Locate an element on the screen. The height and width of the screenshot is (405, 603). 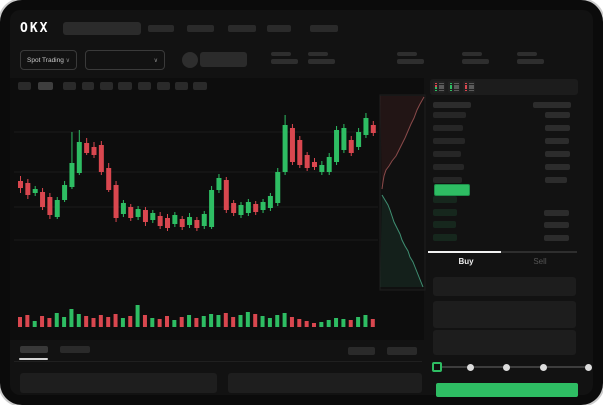
book-both-icon is located at coordinates (439, 87).